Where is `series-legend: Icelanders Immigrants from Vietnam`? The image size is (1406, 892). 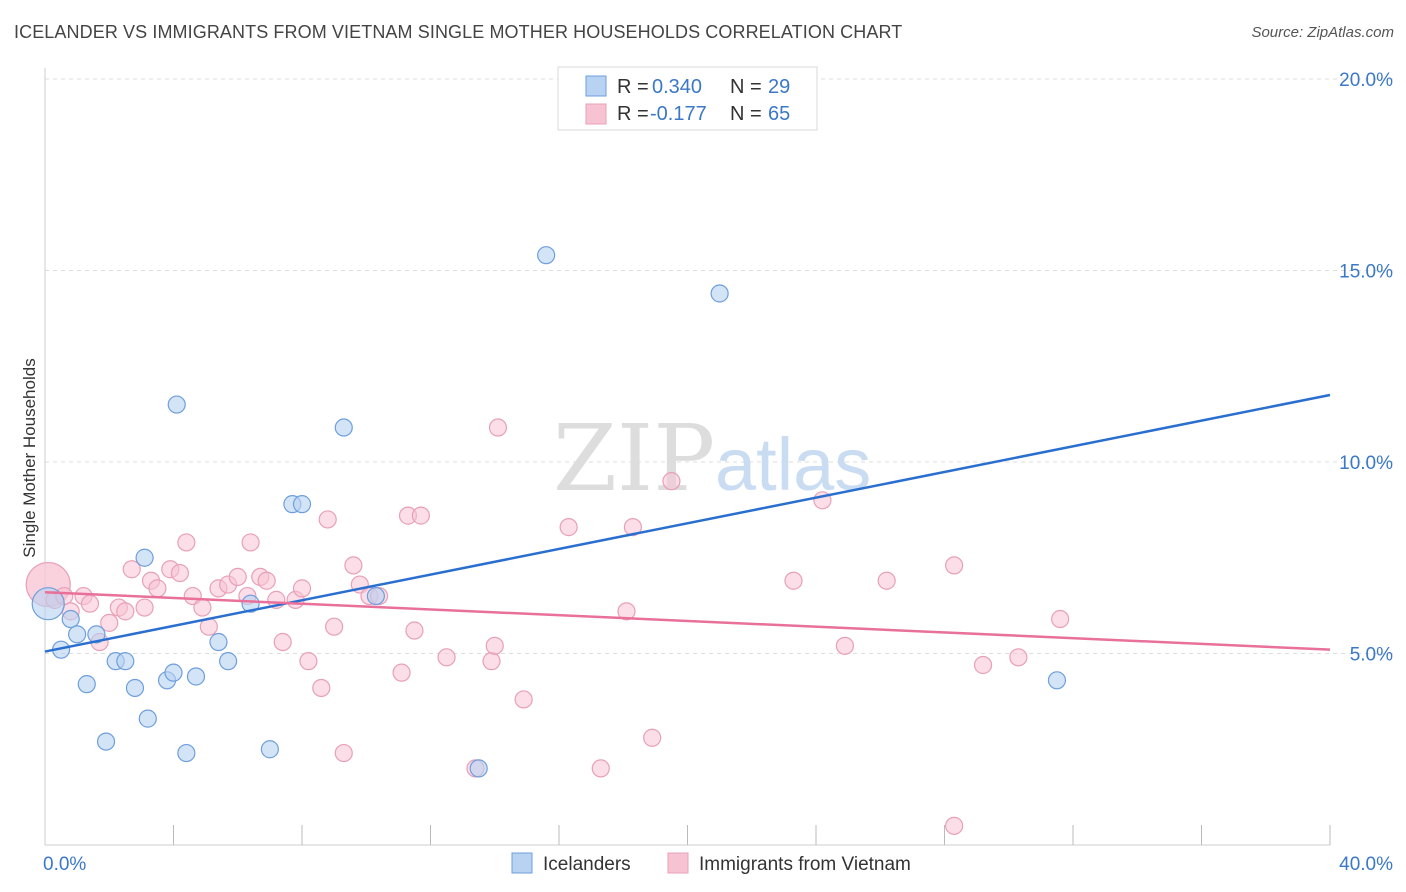
series-legend: Icelanders Immigrants from Vietnam is located at coordinates (711, 863).